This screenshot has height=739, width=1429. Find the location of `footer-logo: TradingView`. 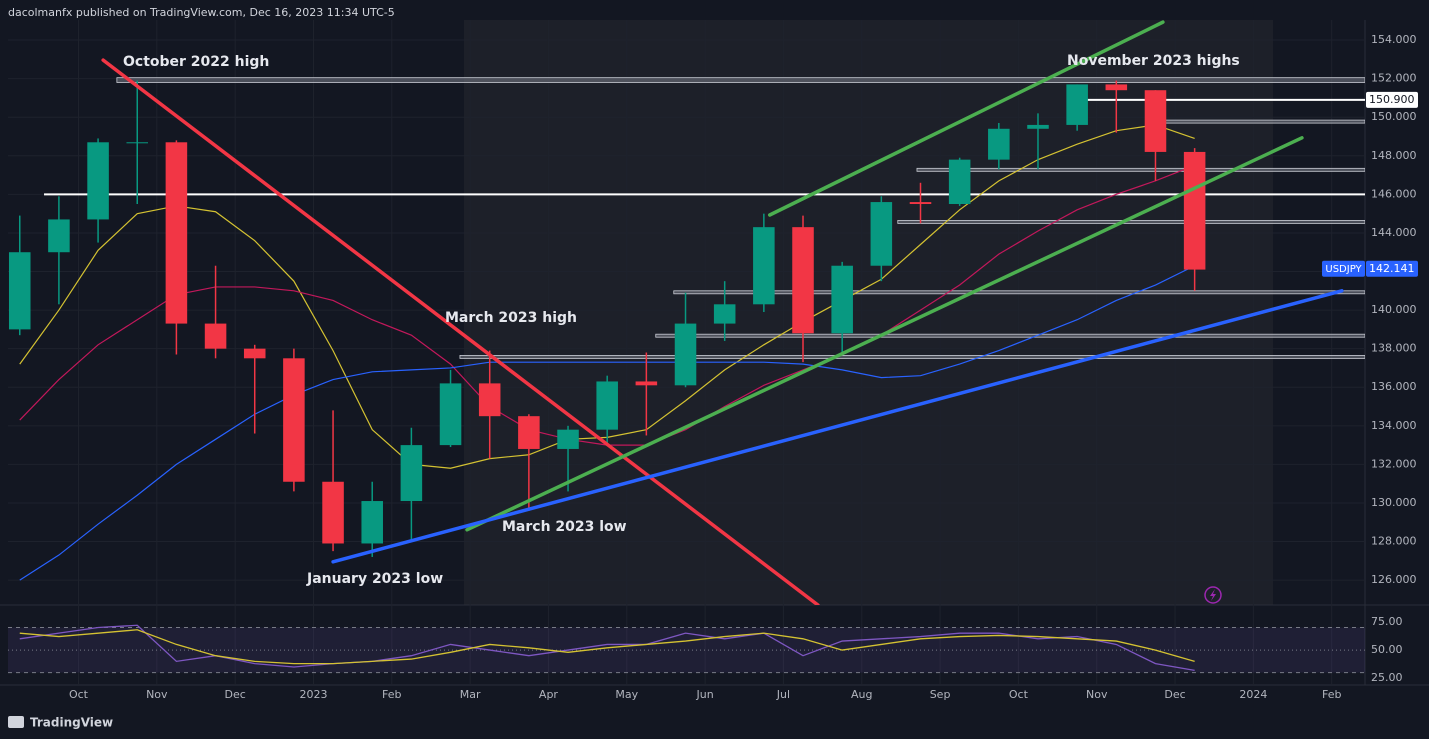

footer-logo: TradingView is located at coordinates (60, 723).